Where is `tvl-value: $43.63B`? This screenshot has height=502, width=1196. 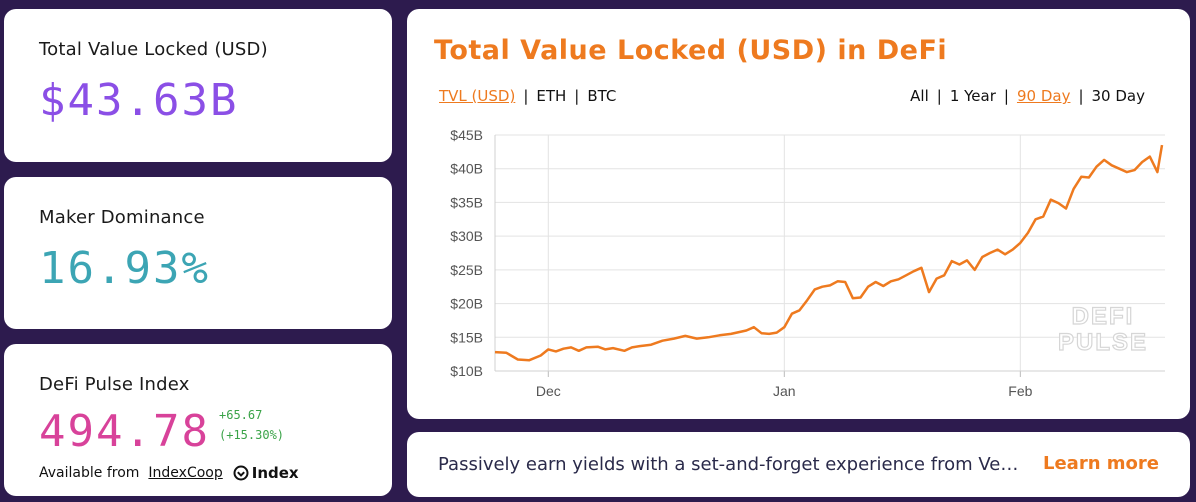
tvl-value: $43.63B is located at coordinates (139, 100).